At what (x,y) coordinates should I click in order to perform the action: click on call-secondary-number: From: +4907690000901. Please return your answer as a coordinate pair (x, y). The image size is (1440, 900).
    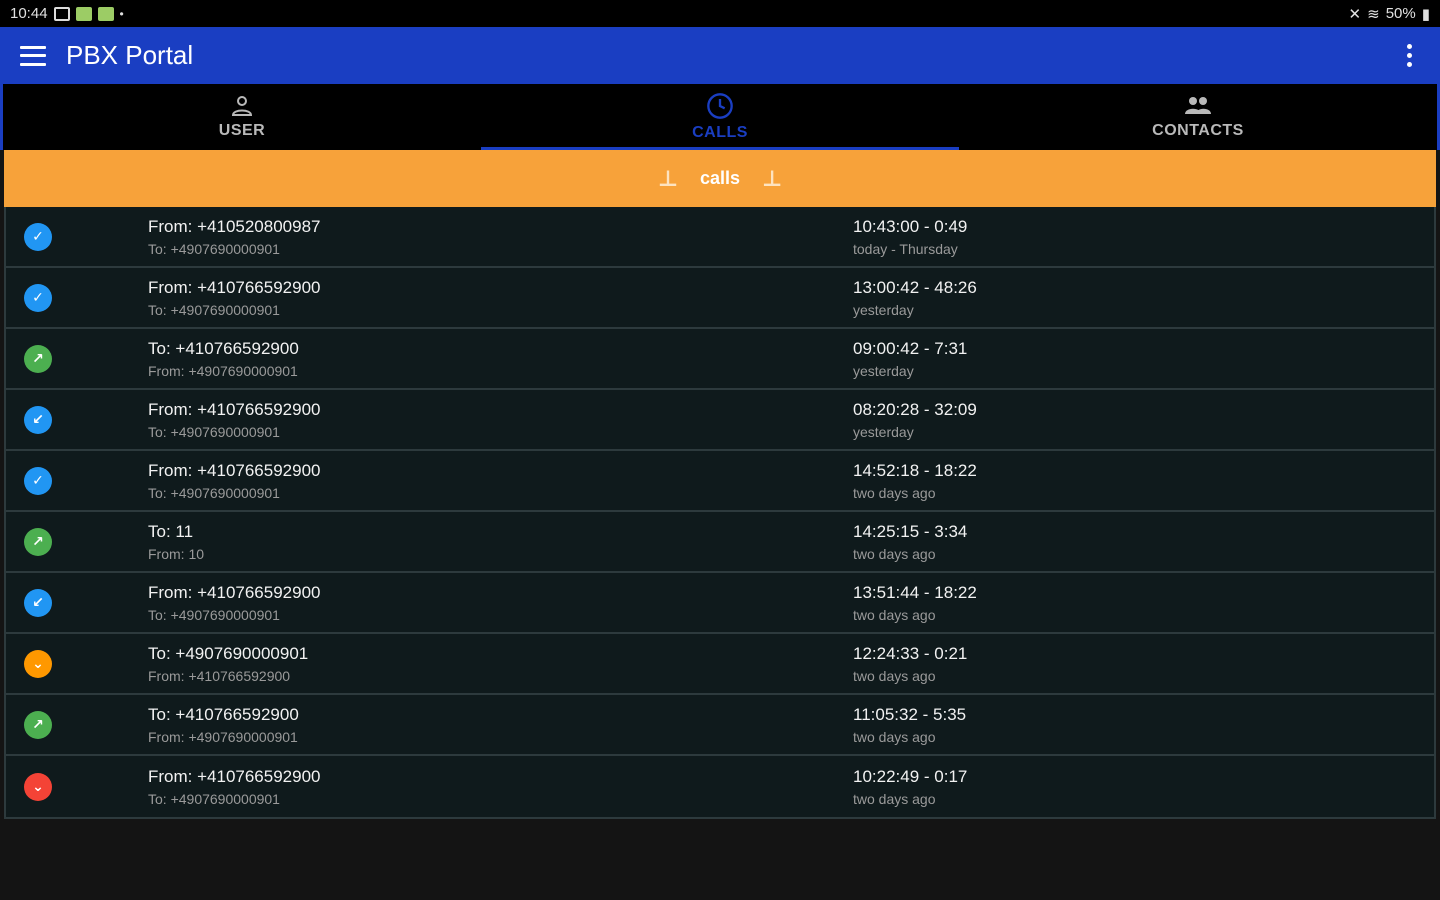
    Looking at the image, I should click on (223, 370).